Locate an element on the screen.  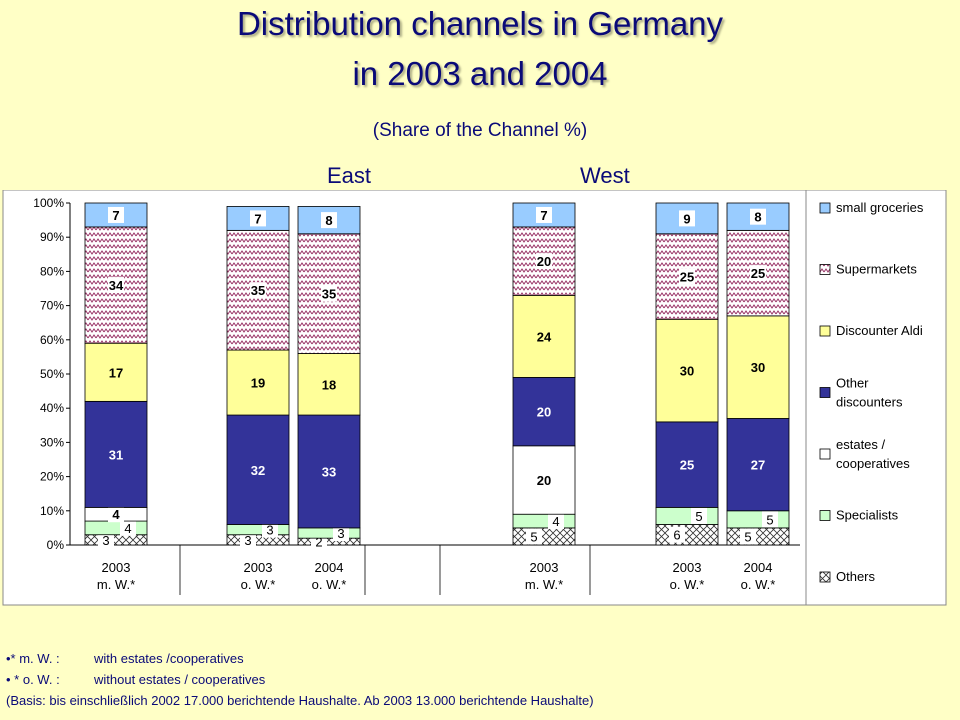
y-tick-label: 80% is located at coordinates (52, 271).